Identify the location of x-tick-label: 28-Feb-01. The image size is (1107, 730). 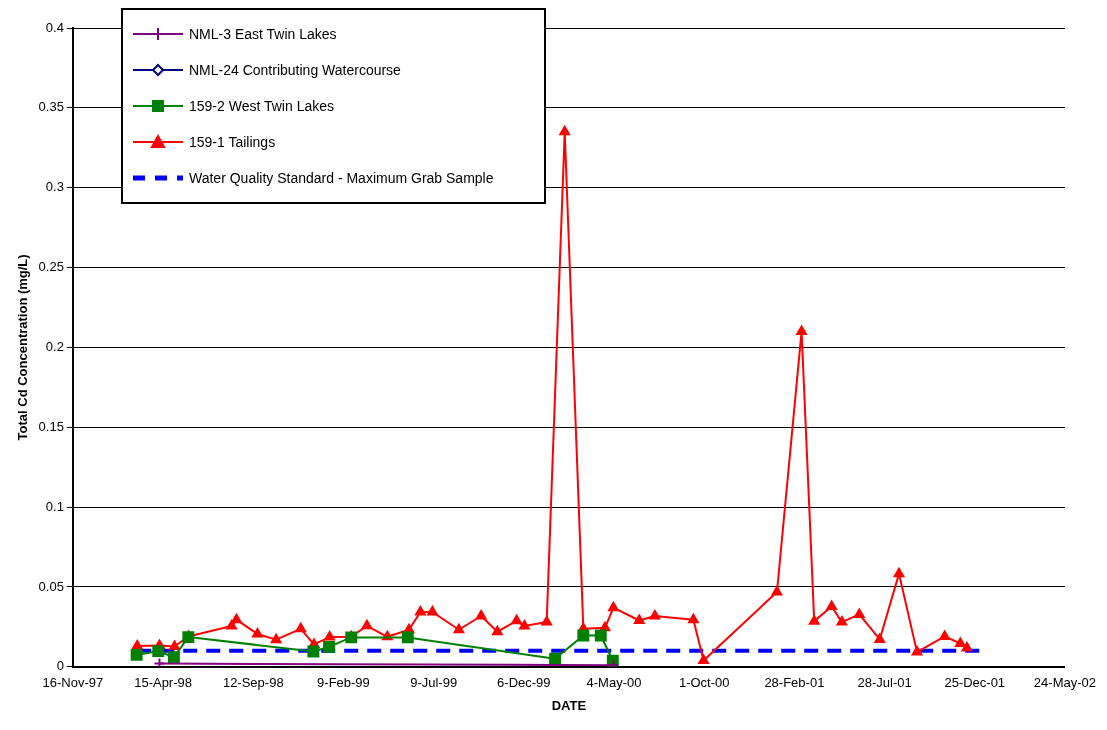
(794, 683).